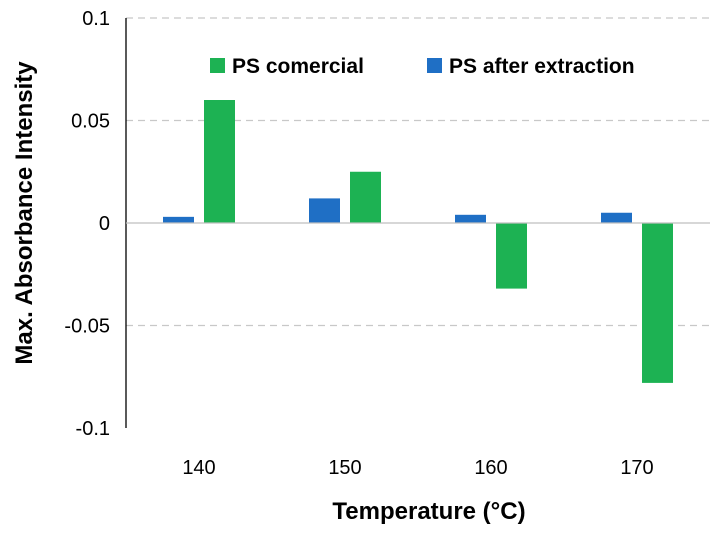 Image resolution: width=718 pixels, height=533 pixels. What do you see at coordinates (417, 468) in the screenshot?
I see `x-tick-labels: 140 150 160 170` at bounding box center [417, 468].